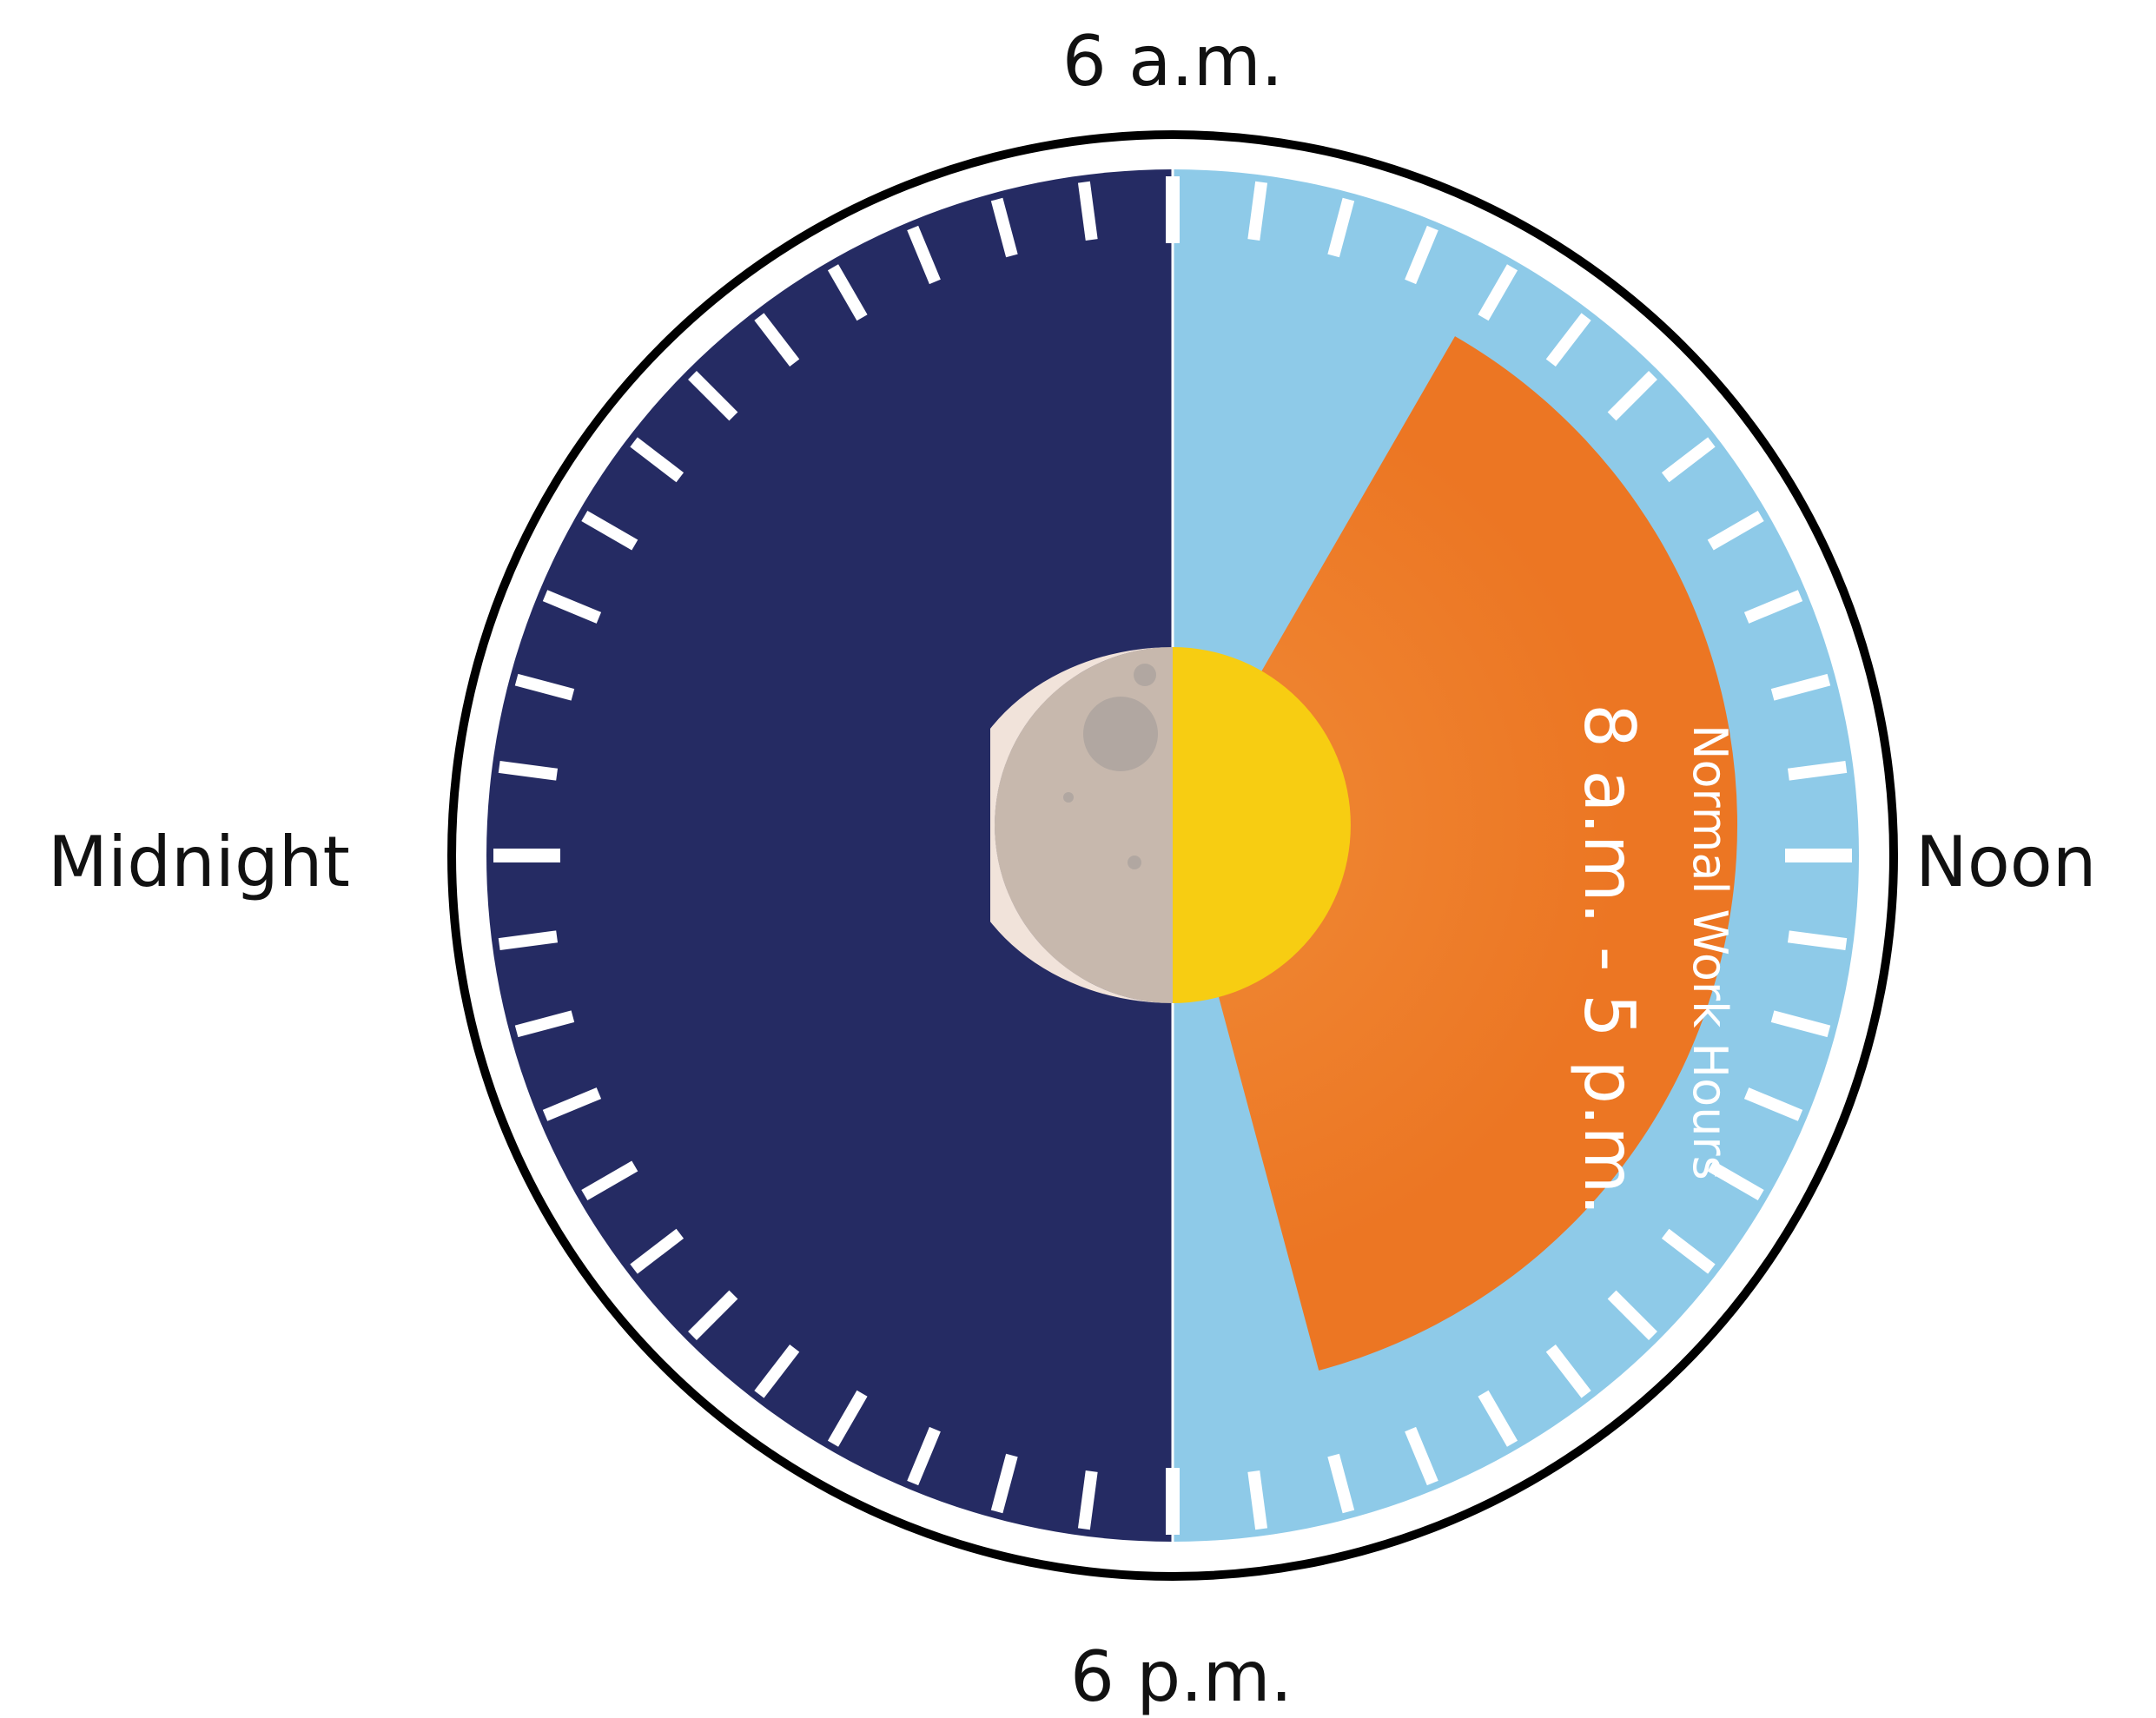  Describe the element at coordinates (1181, 1677) in the screenshot. I see `label-6pm: 6 p.m.` at that location.